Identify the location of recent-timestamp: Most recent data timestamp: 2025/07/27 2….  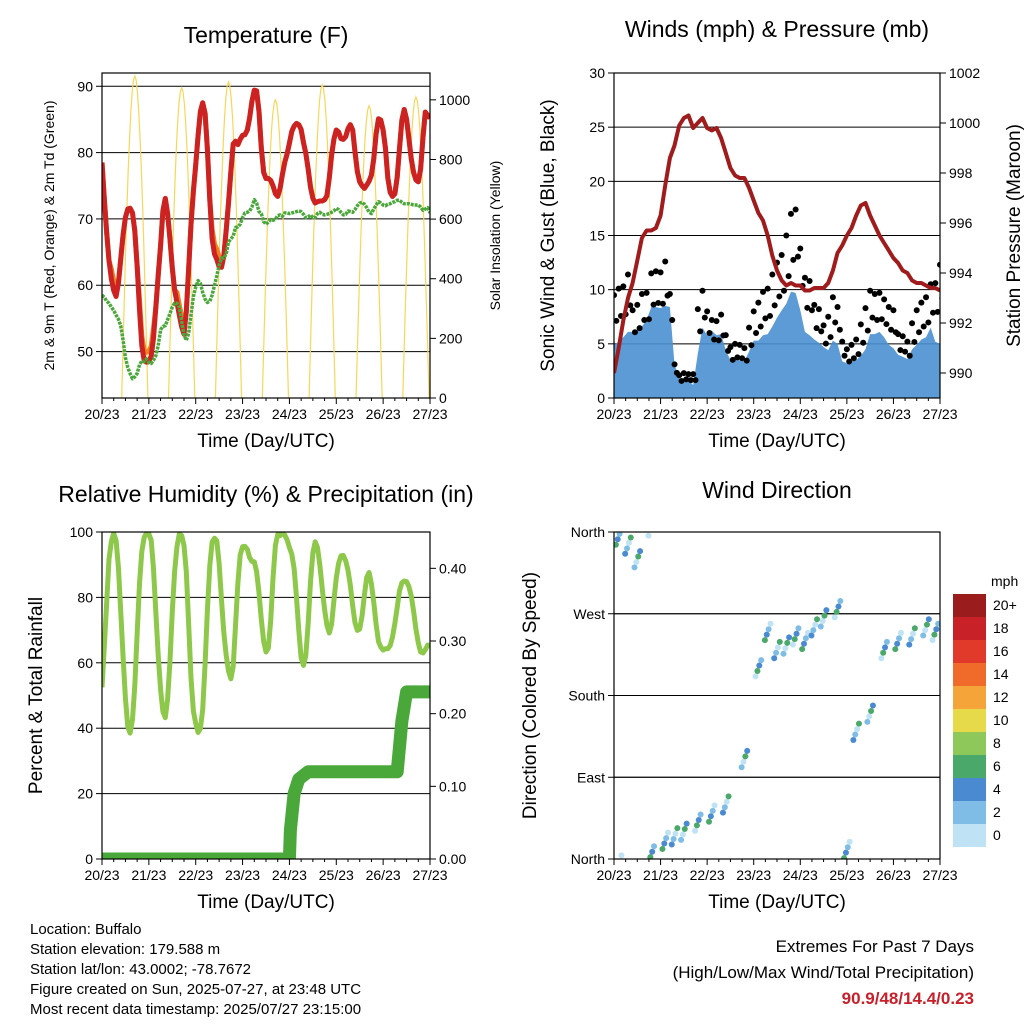
(196, 1009).